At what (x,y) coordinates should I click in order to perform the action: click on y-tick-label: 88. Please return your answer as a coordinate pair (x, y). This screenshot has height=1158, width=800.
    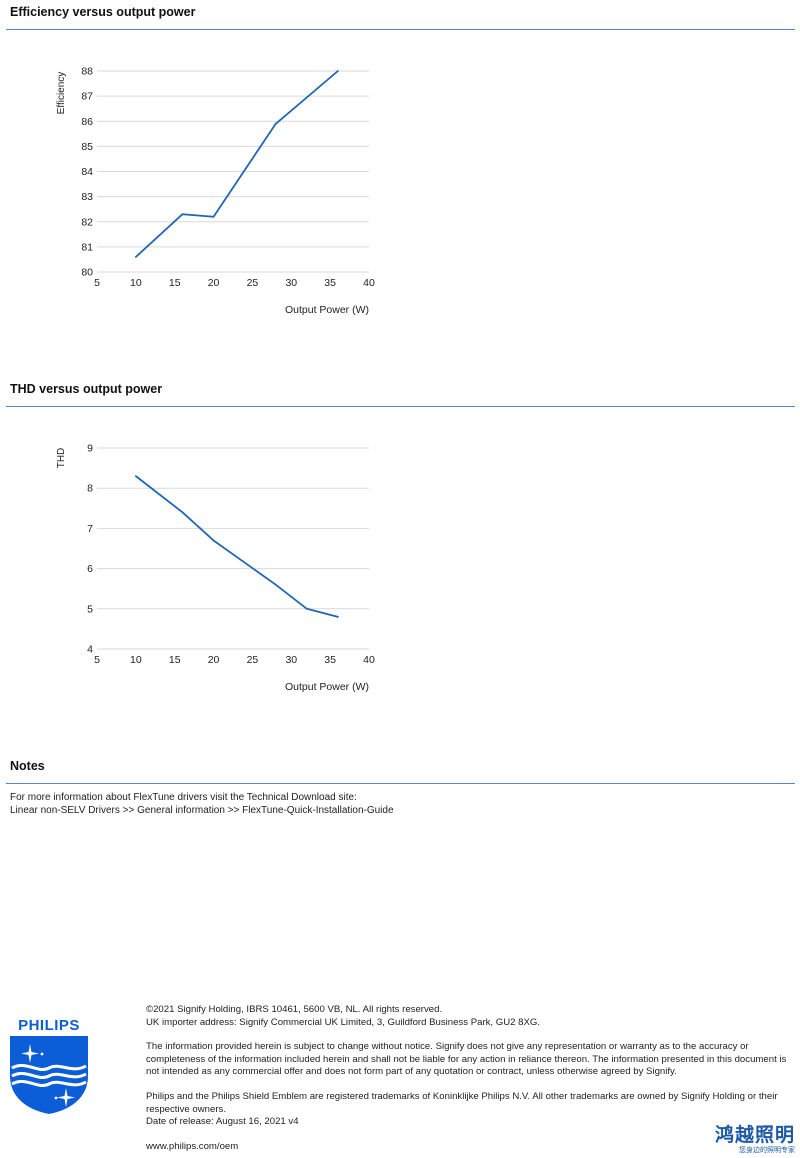
    Looking at the image, I should click on (87, 72).